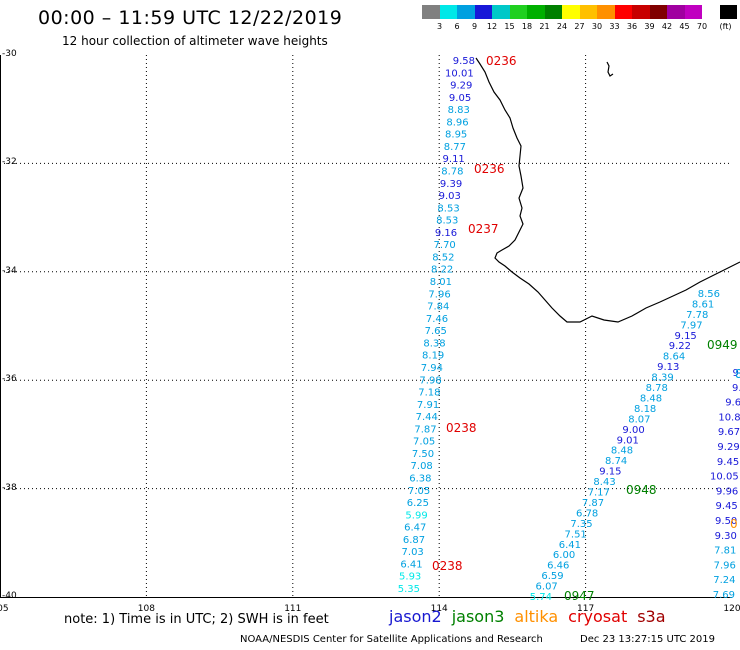 The height and width of the screenshot is (650, 740). What do you see at coordinates (703, 304) in the screenshot?
I see `wave-height-value: 8.61` at bounding box center [703, 304].